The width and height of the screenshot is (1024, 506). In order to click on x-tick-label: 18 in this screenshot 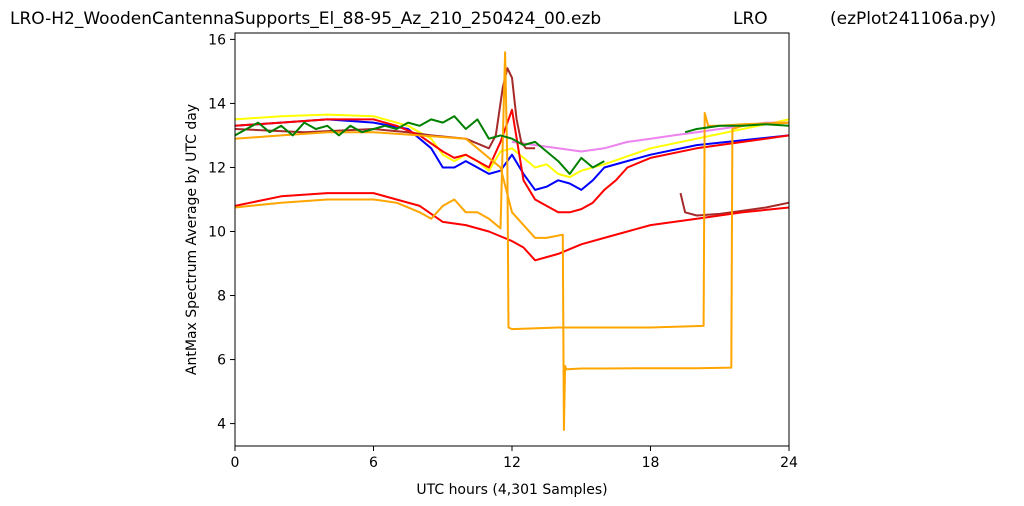, I will do `click(651, 463)`.